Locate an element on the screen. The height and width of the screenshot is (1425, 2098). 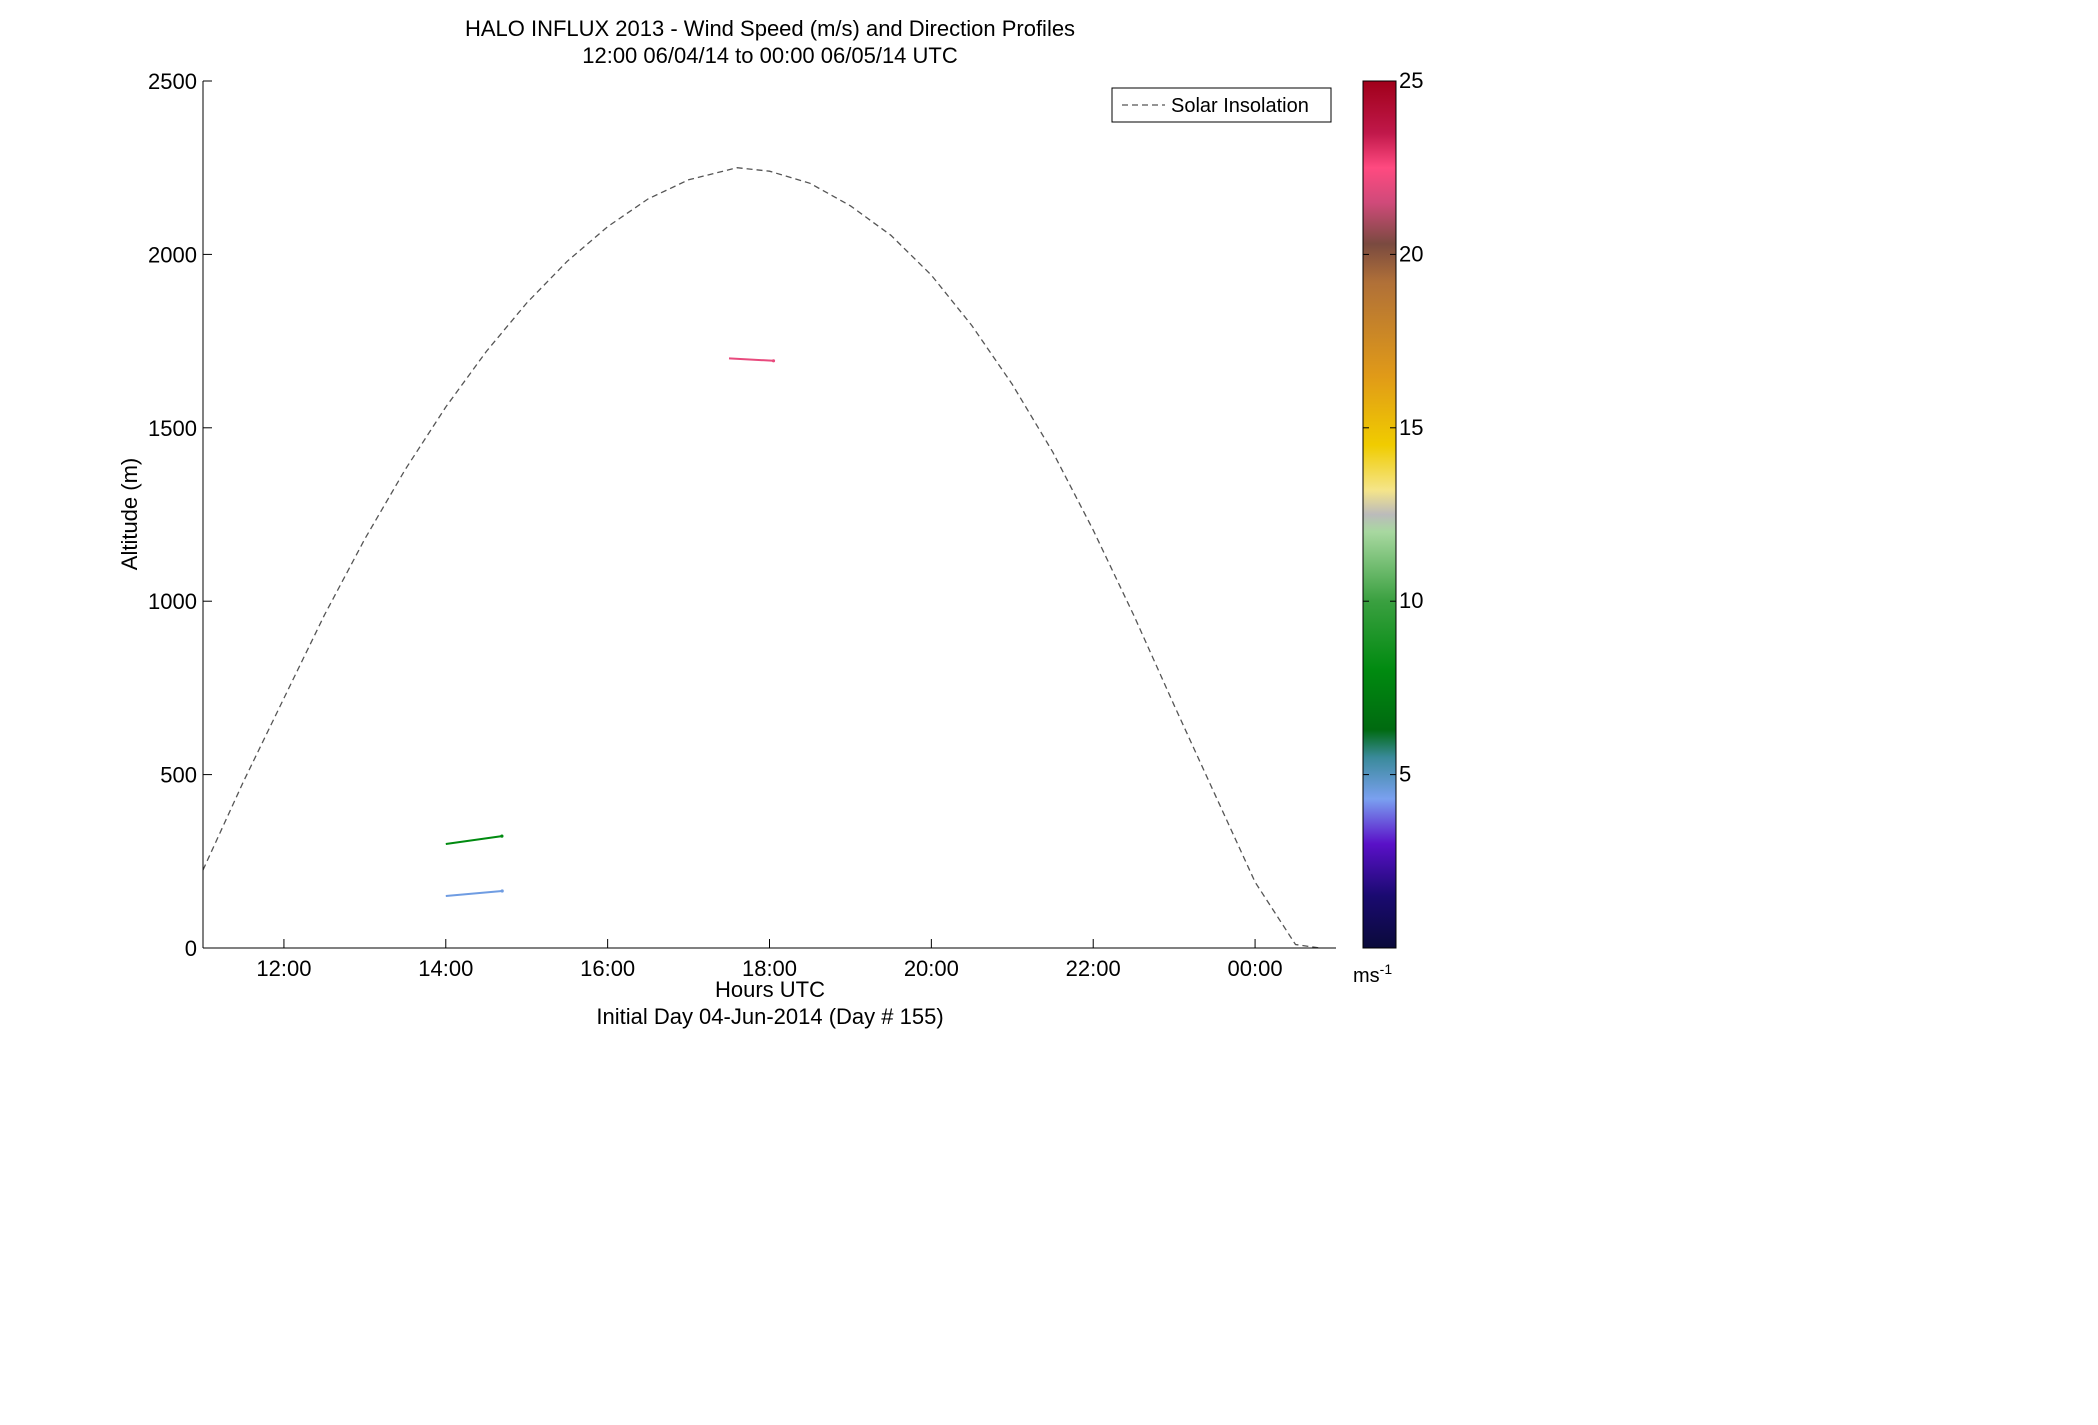
colorbar-unit-exponent: -1 is located at coordinates (1386, 969).